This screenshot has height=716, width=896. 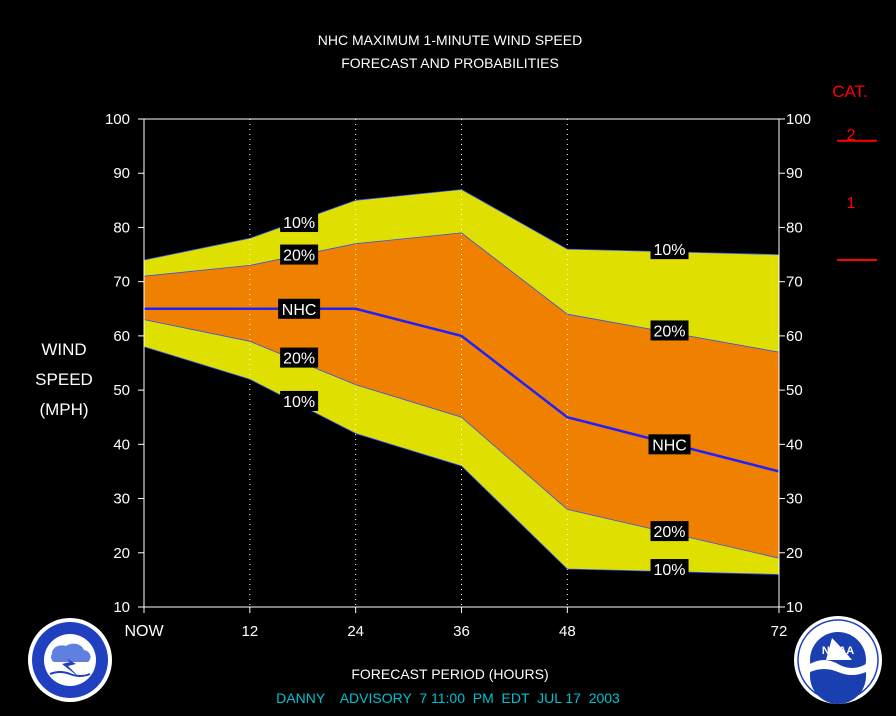 I want to click on ylabel-line2: SPEED, so click(x=64, y=379).